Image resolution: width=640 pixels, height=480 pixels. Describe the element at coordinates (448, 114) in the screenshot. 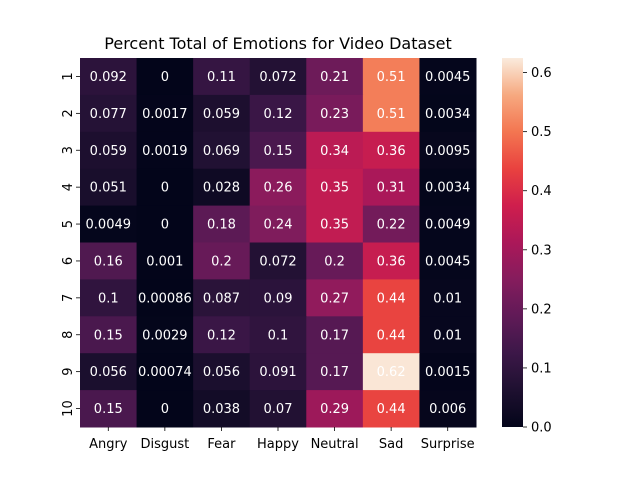

I see `heatmap-cell-label: 0.0034` at that location.